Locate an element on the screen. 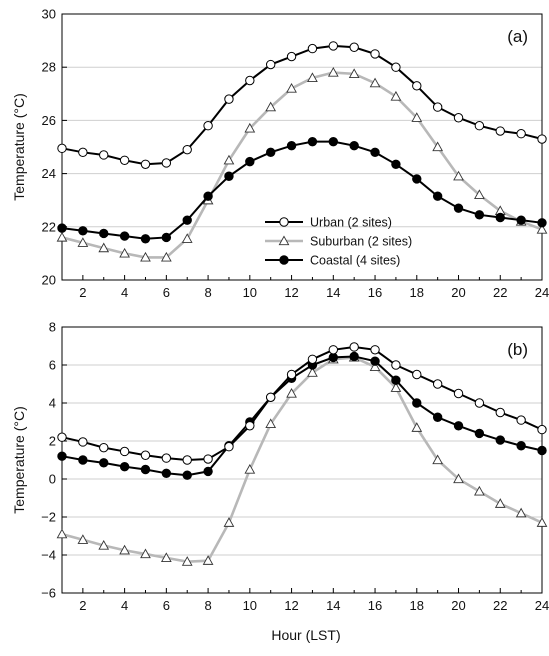 Image resolution: width=549 pixels, height=656 pixels. x-tick-label-7: 16 is located at coordinates (375, 605).